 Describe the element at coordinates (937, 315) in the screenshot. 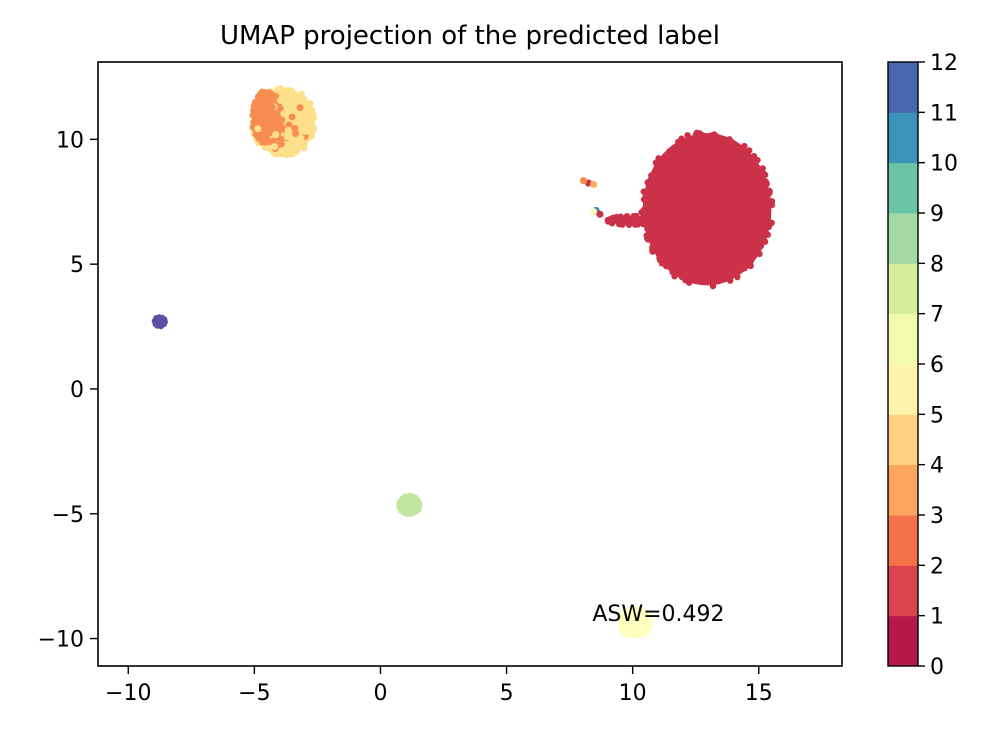

I see `colorbar-tick-label: 7` at that location.